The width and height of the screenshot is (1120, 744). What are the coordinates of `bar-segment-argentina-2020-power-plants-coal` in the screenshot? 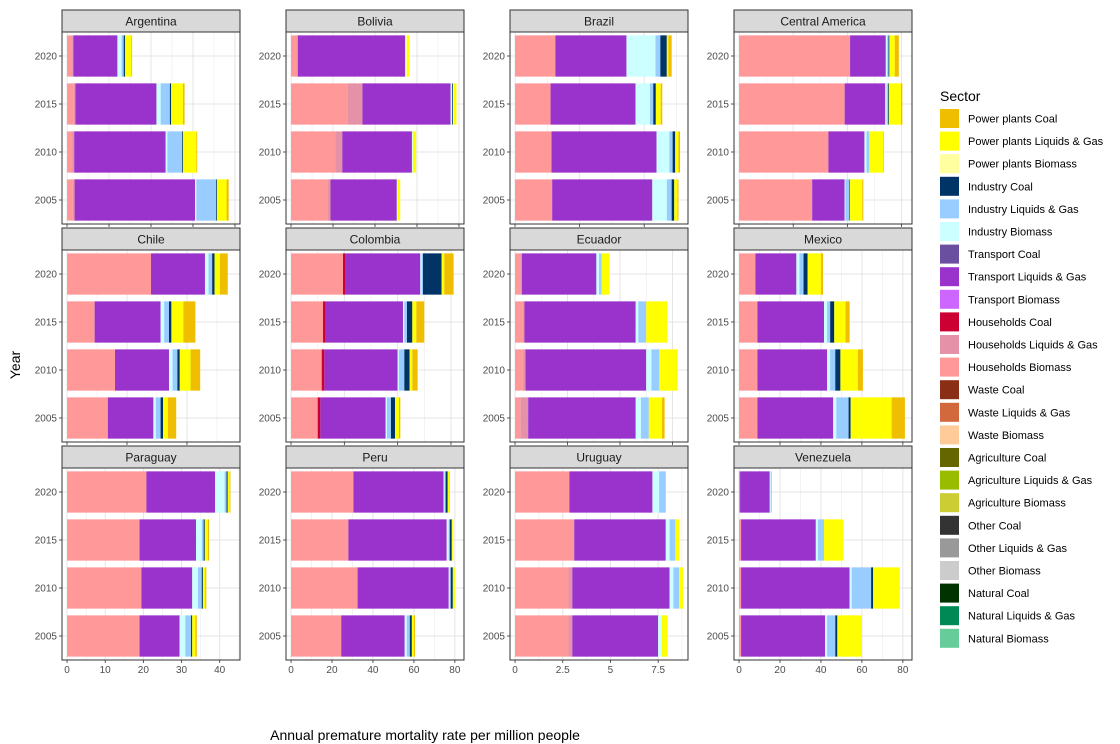 It's located at (132, 56).